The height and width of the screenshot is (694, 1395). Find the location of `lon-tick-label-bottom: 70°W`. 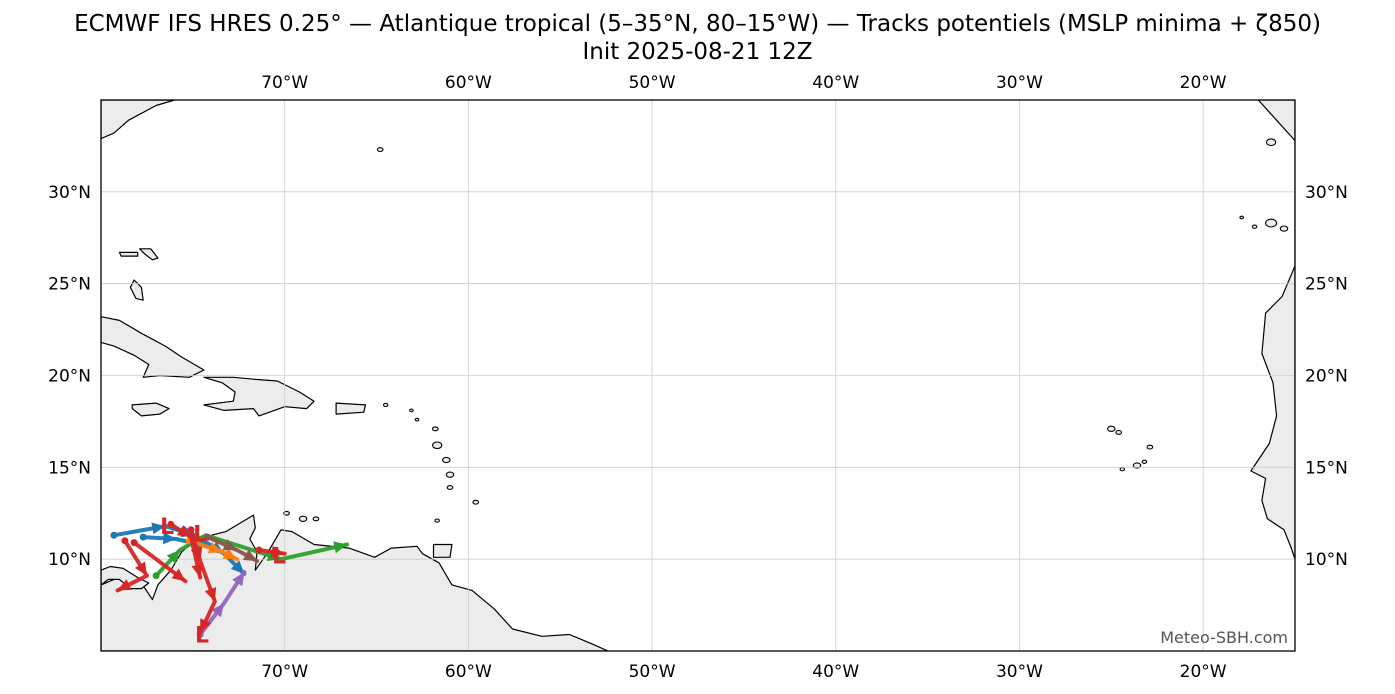

lon-tick-label-bottom: 70°W is located at coordinates (284, 672).